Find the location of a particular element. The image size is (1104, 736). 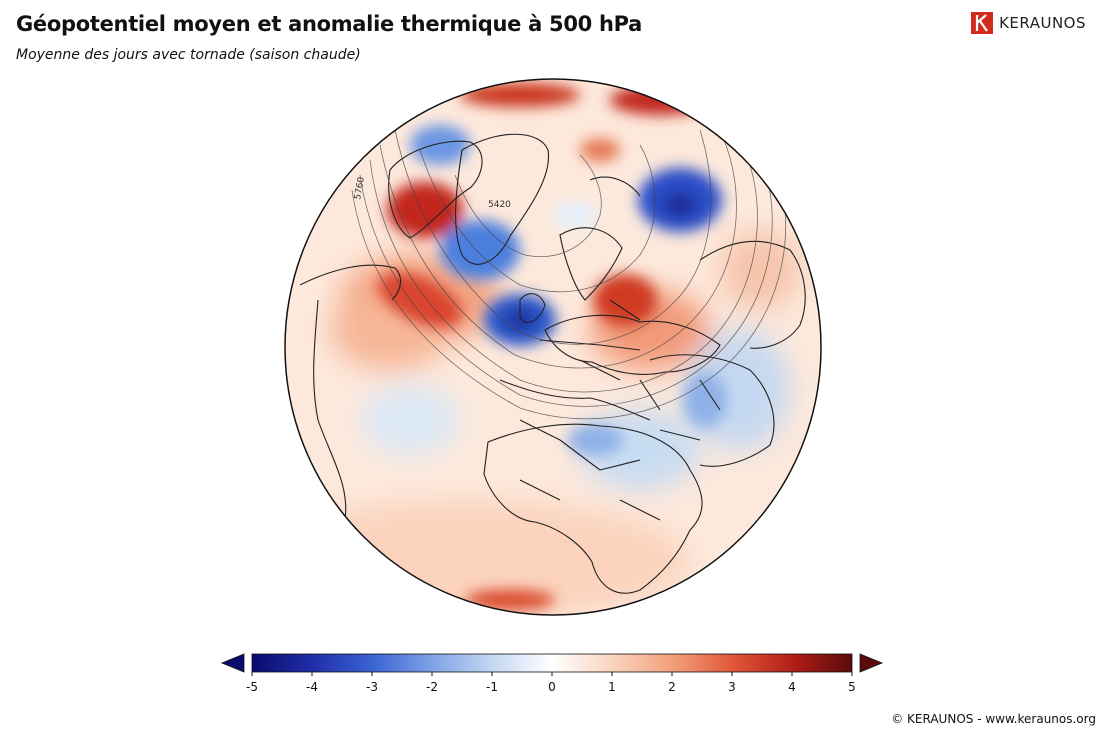

colorbar-min-arrow is located at coordinates (232, 663).